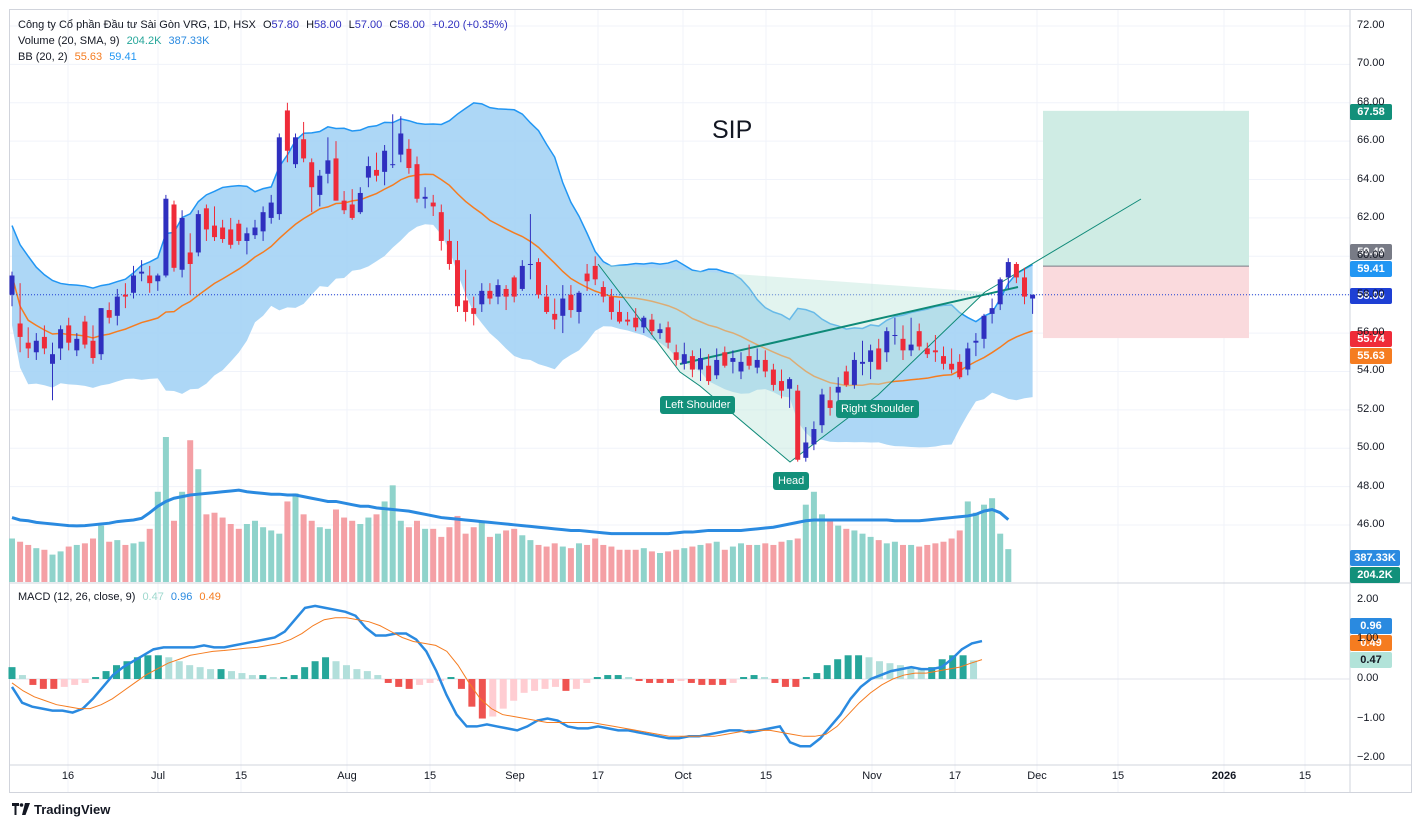 This screenshot has height=828, width=1421. What do you see at coordinates (77, 597) in the screenshot?
I see `macd-label: MACD (12, 26, close, 9)` at bounding box center [77, 597].